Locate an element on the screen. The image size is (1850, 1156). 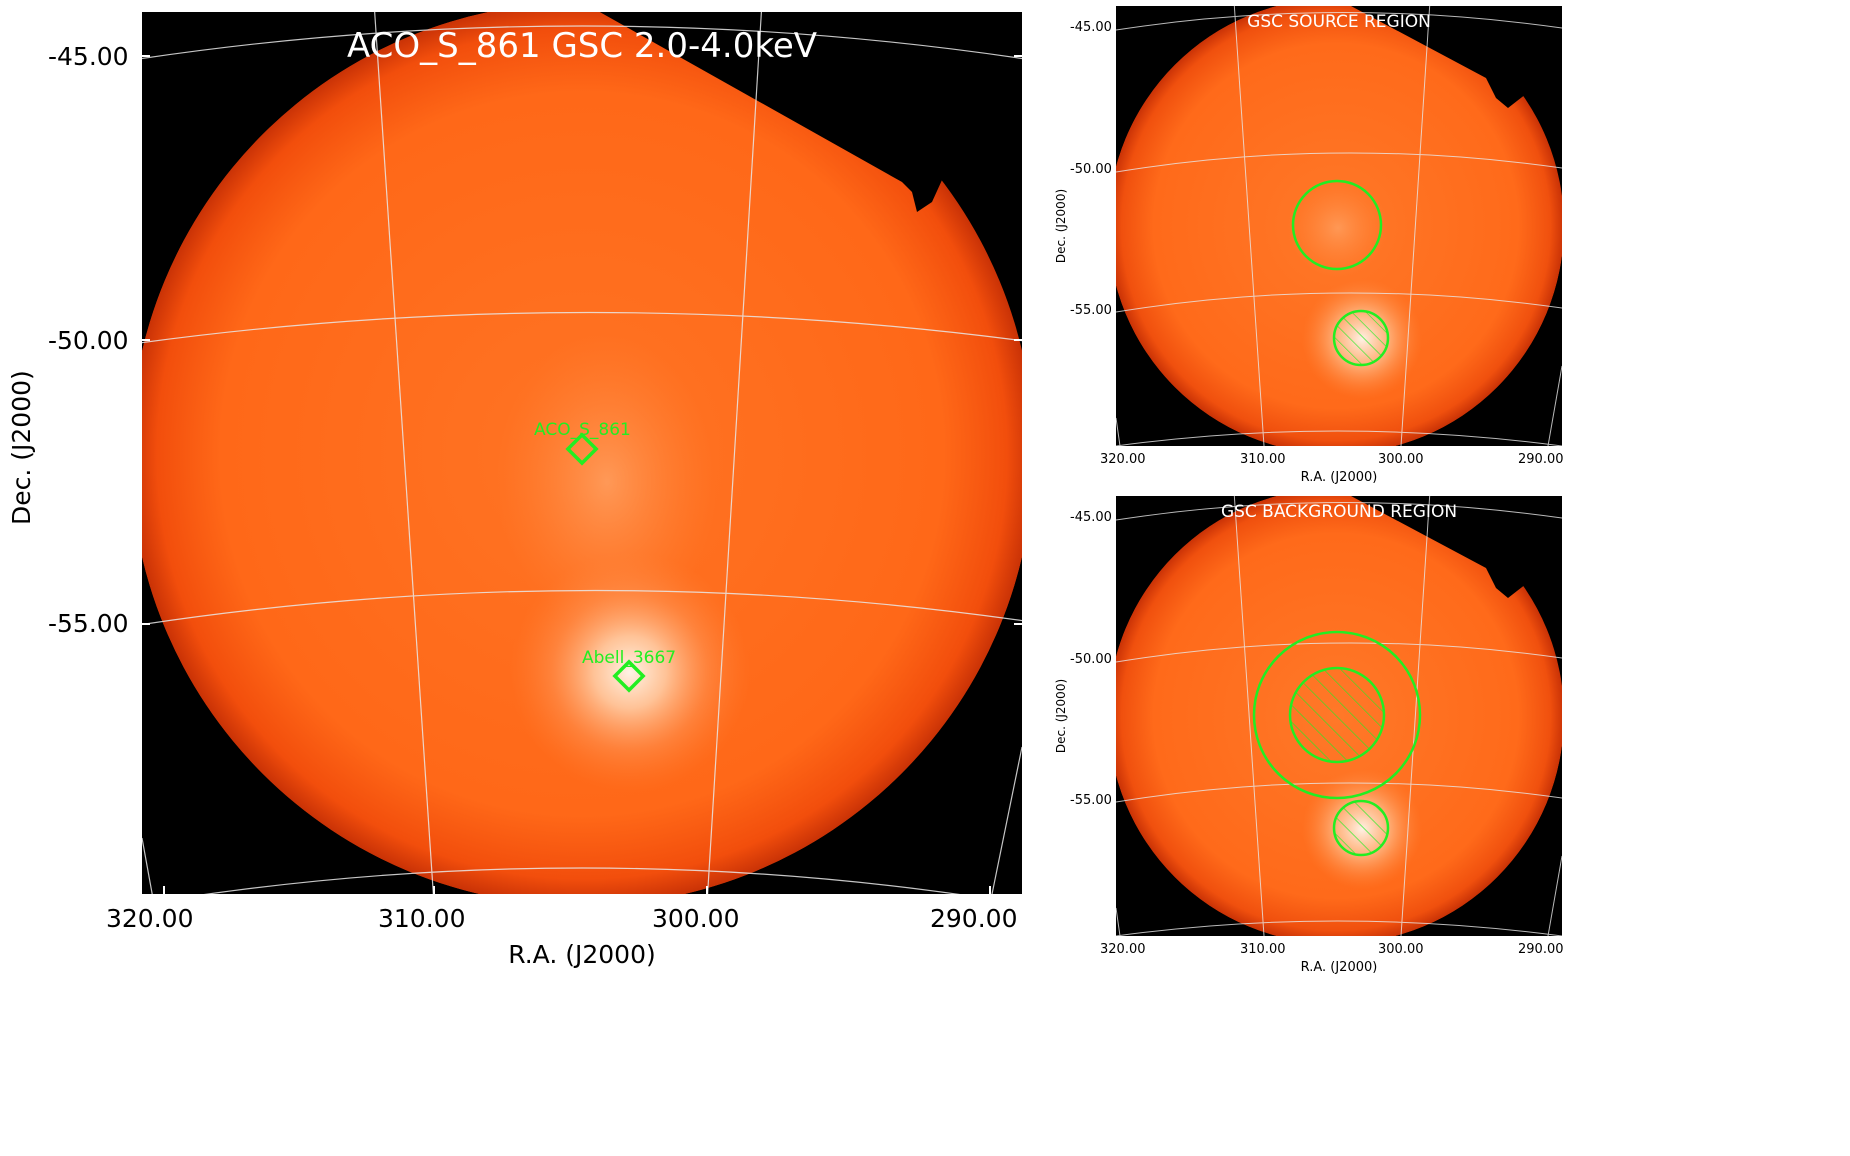
source-ylabel: Dec. (J2000) is located at coordinates (1061, 226).